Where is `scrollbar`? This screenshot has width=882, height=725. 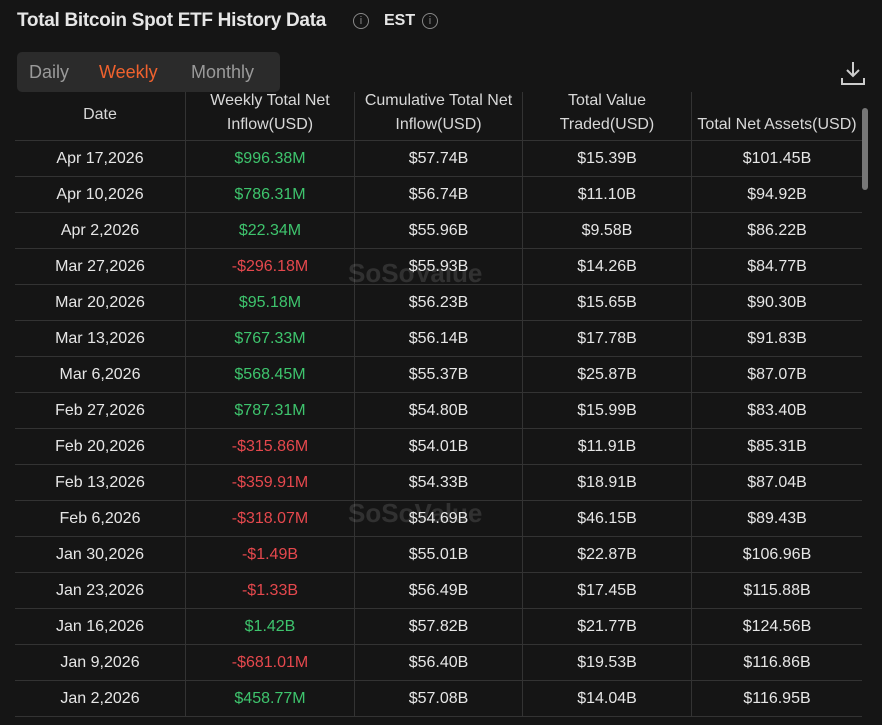
scrollbar is located at coordinates (865, 149).